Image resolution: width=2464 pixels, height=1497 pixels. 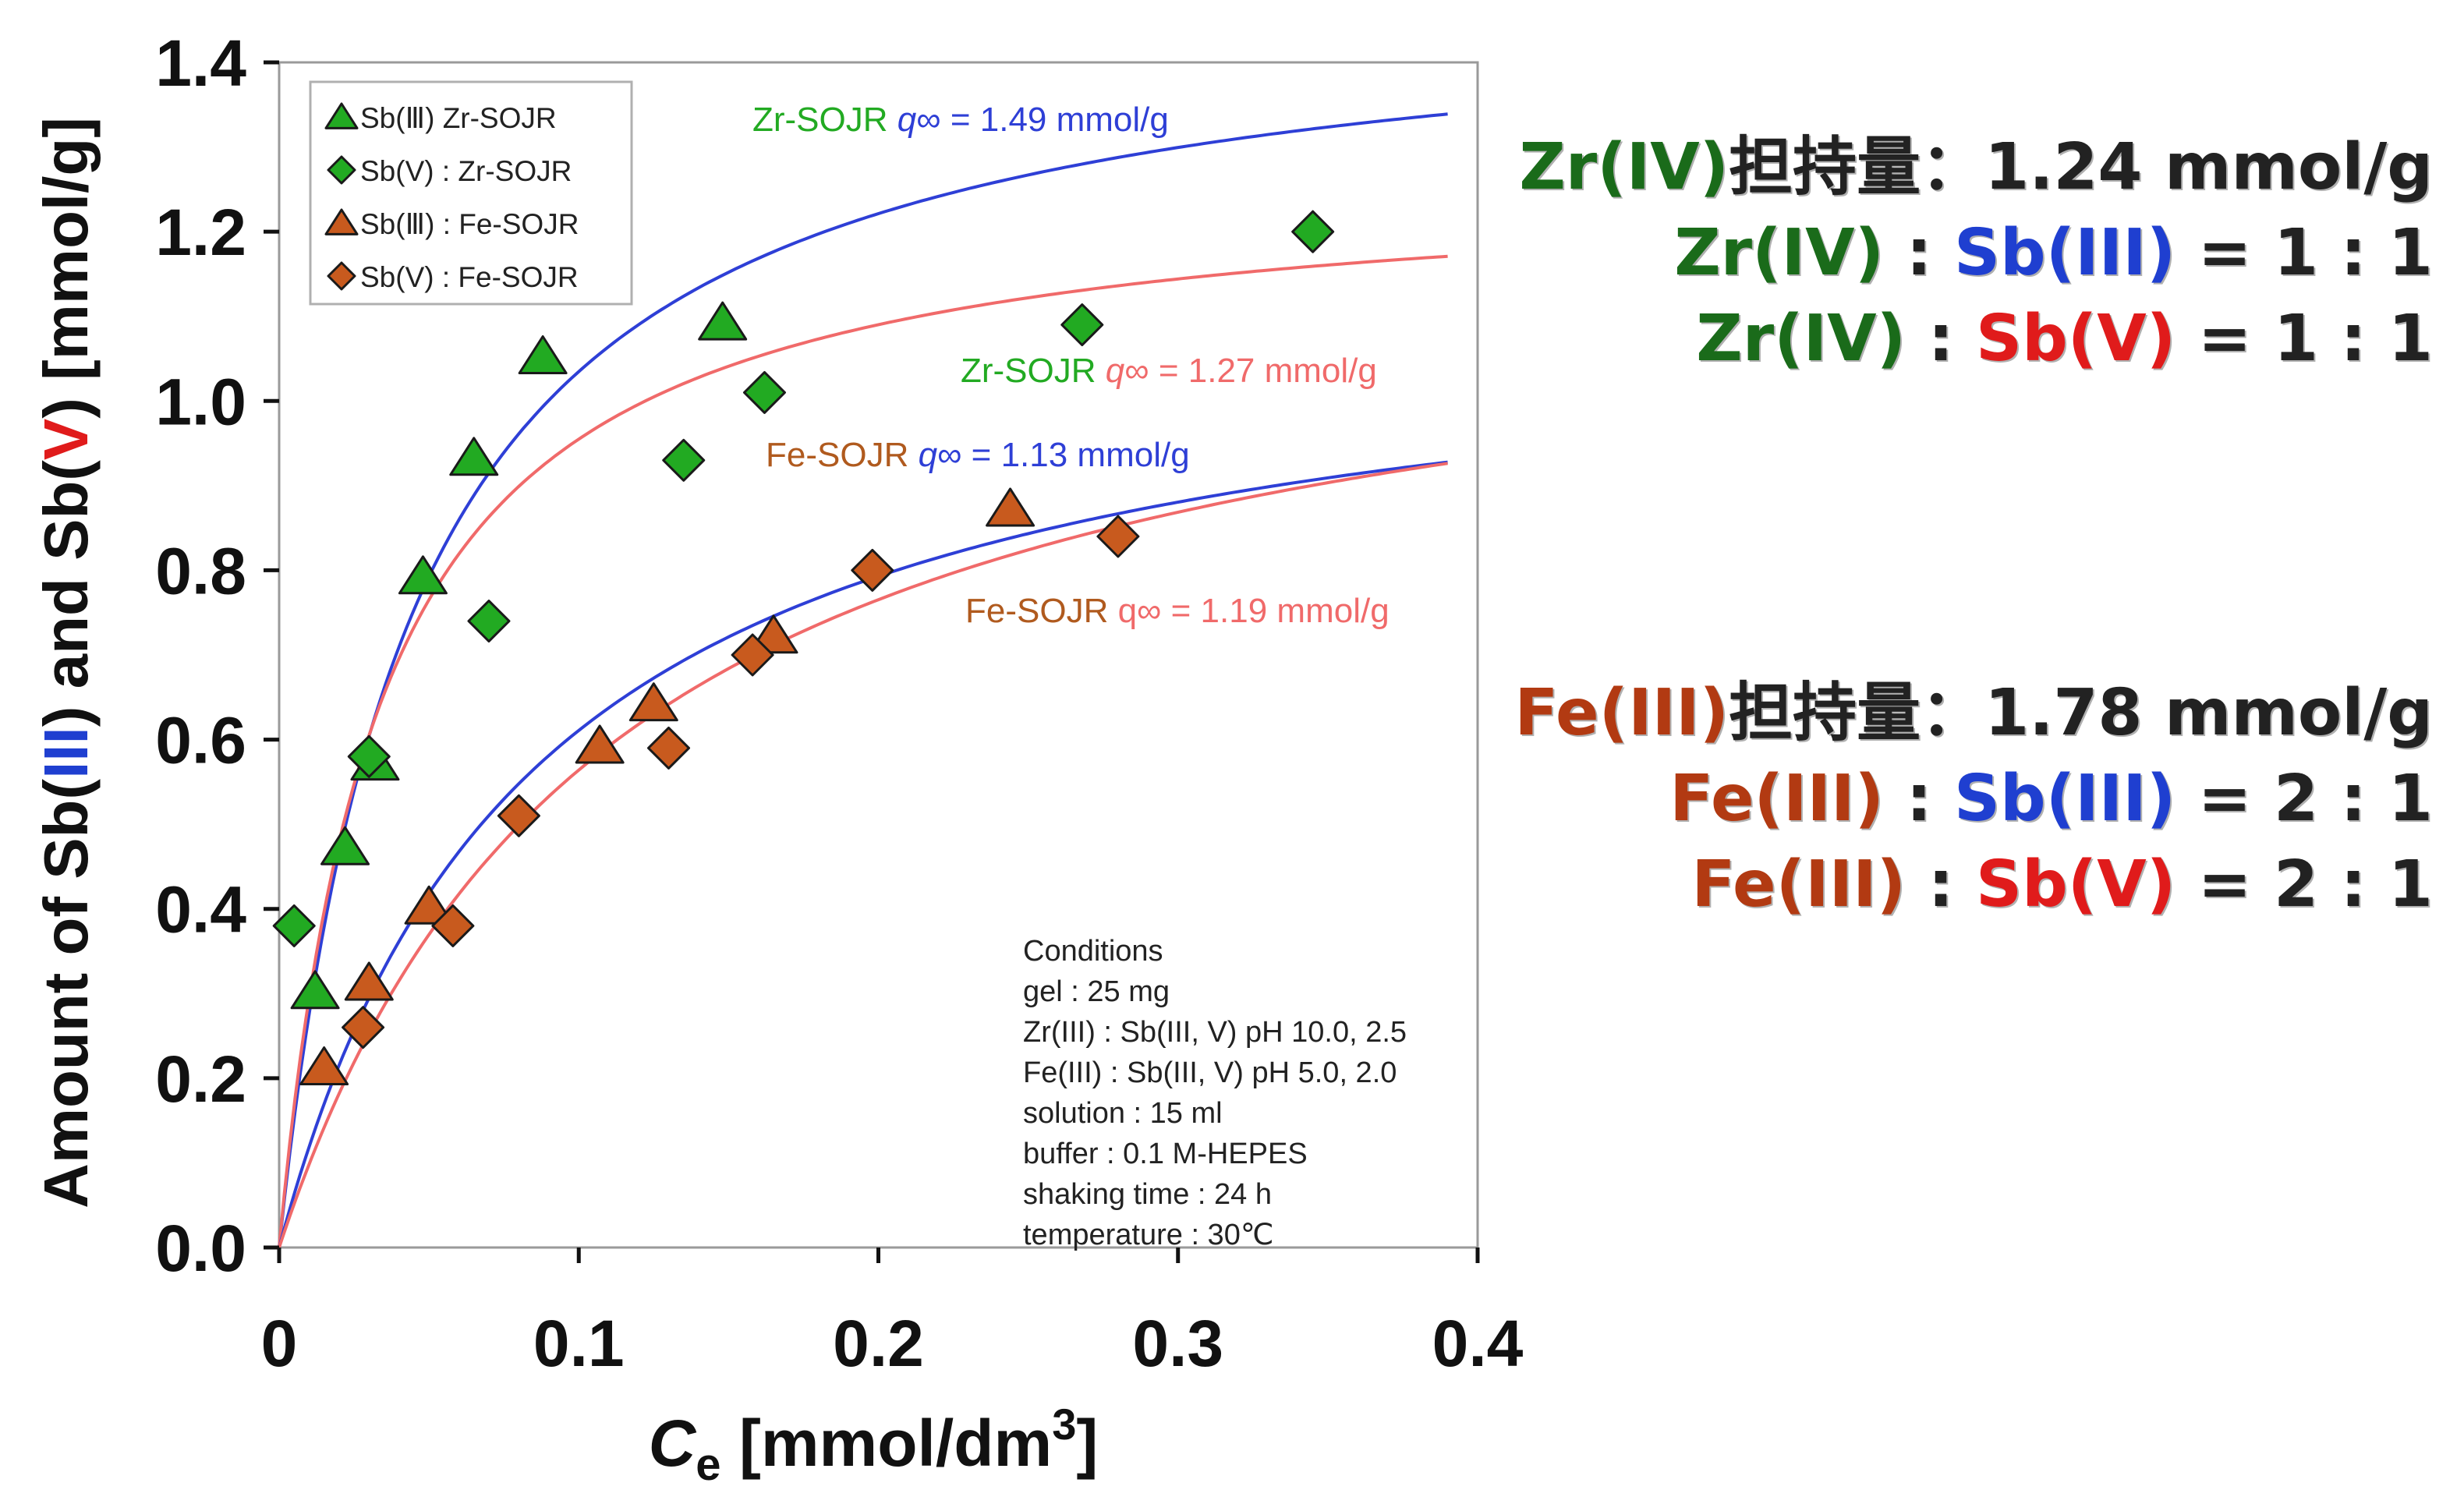 What do you see at coordinates (458, 118) in the screenshot?
I see `legend-label-1: Sb(Ⅲ) Zr-SOJR` at bounding box center [458, 118].